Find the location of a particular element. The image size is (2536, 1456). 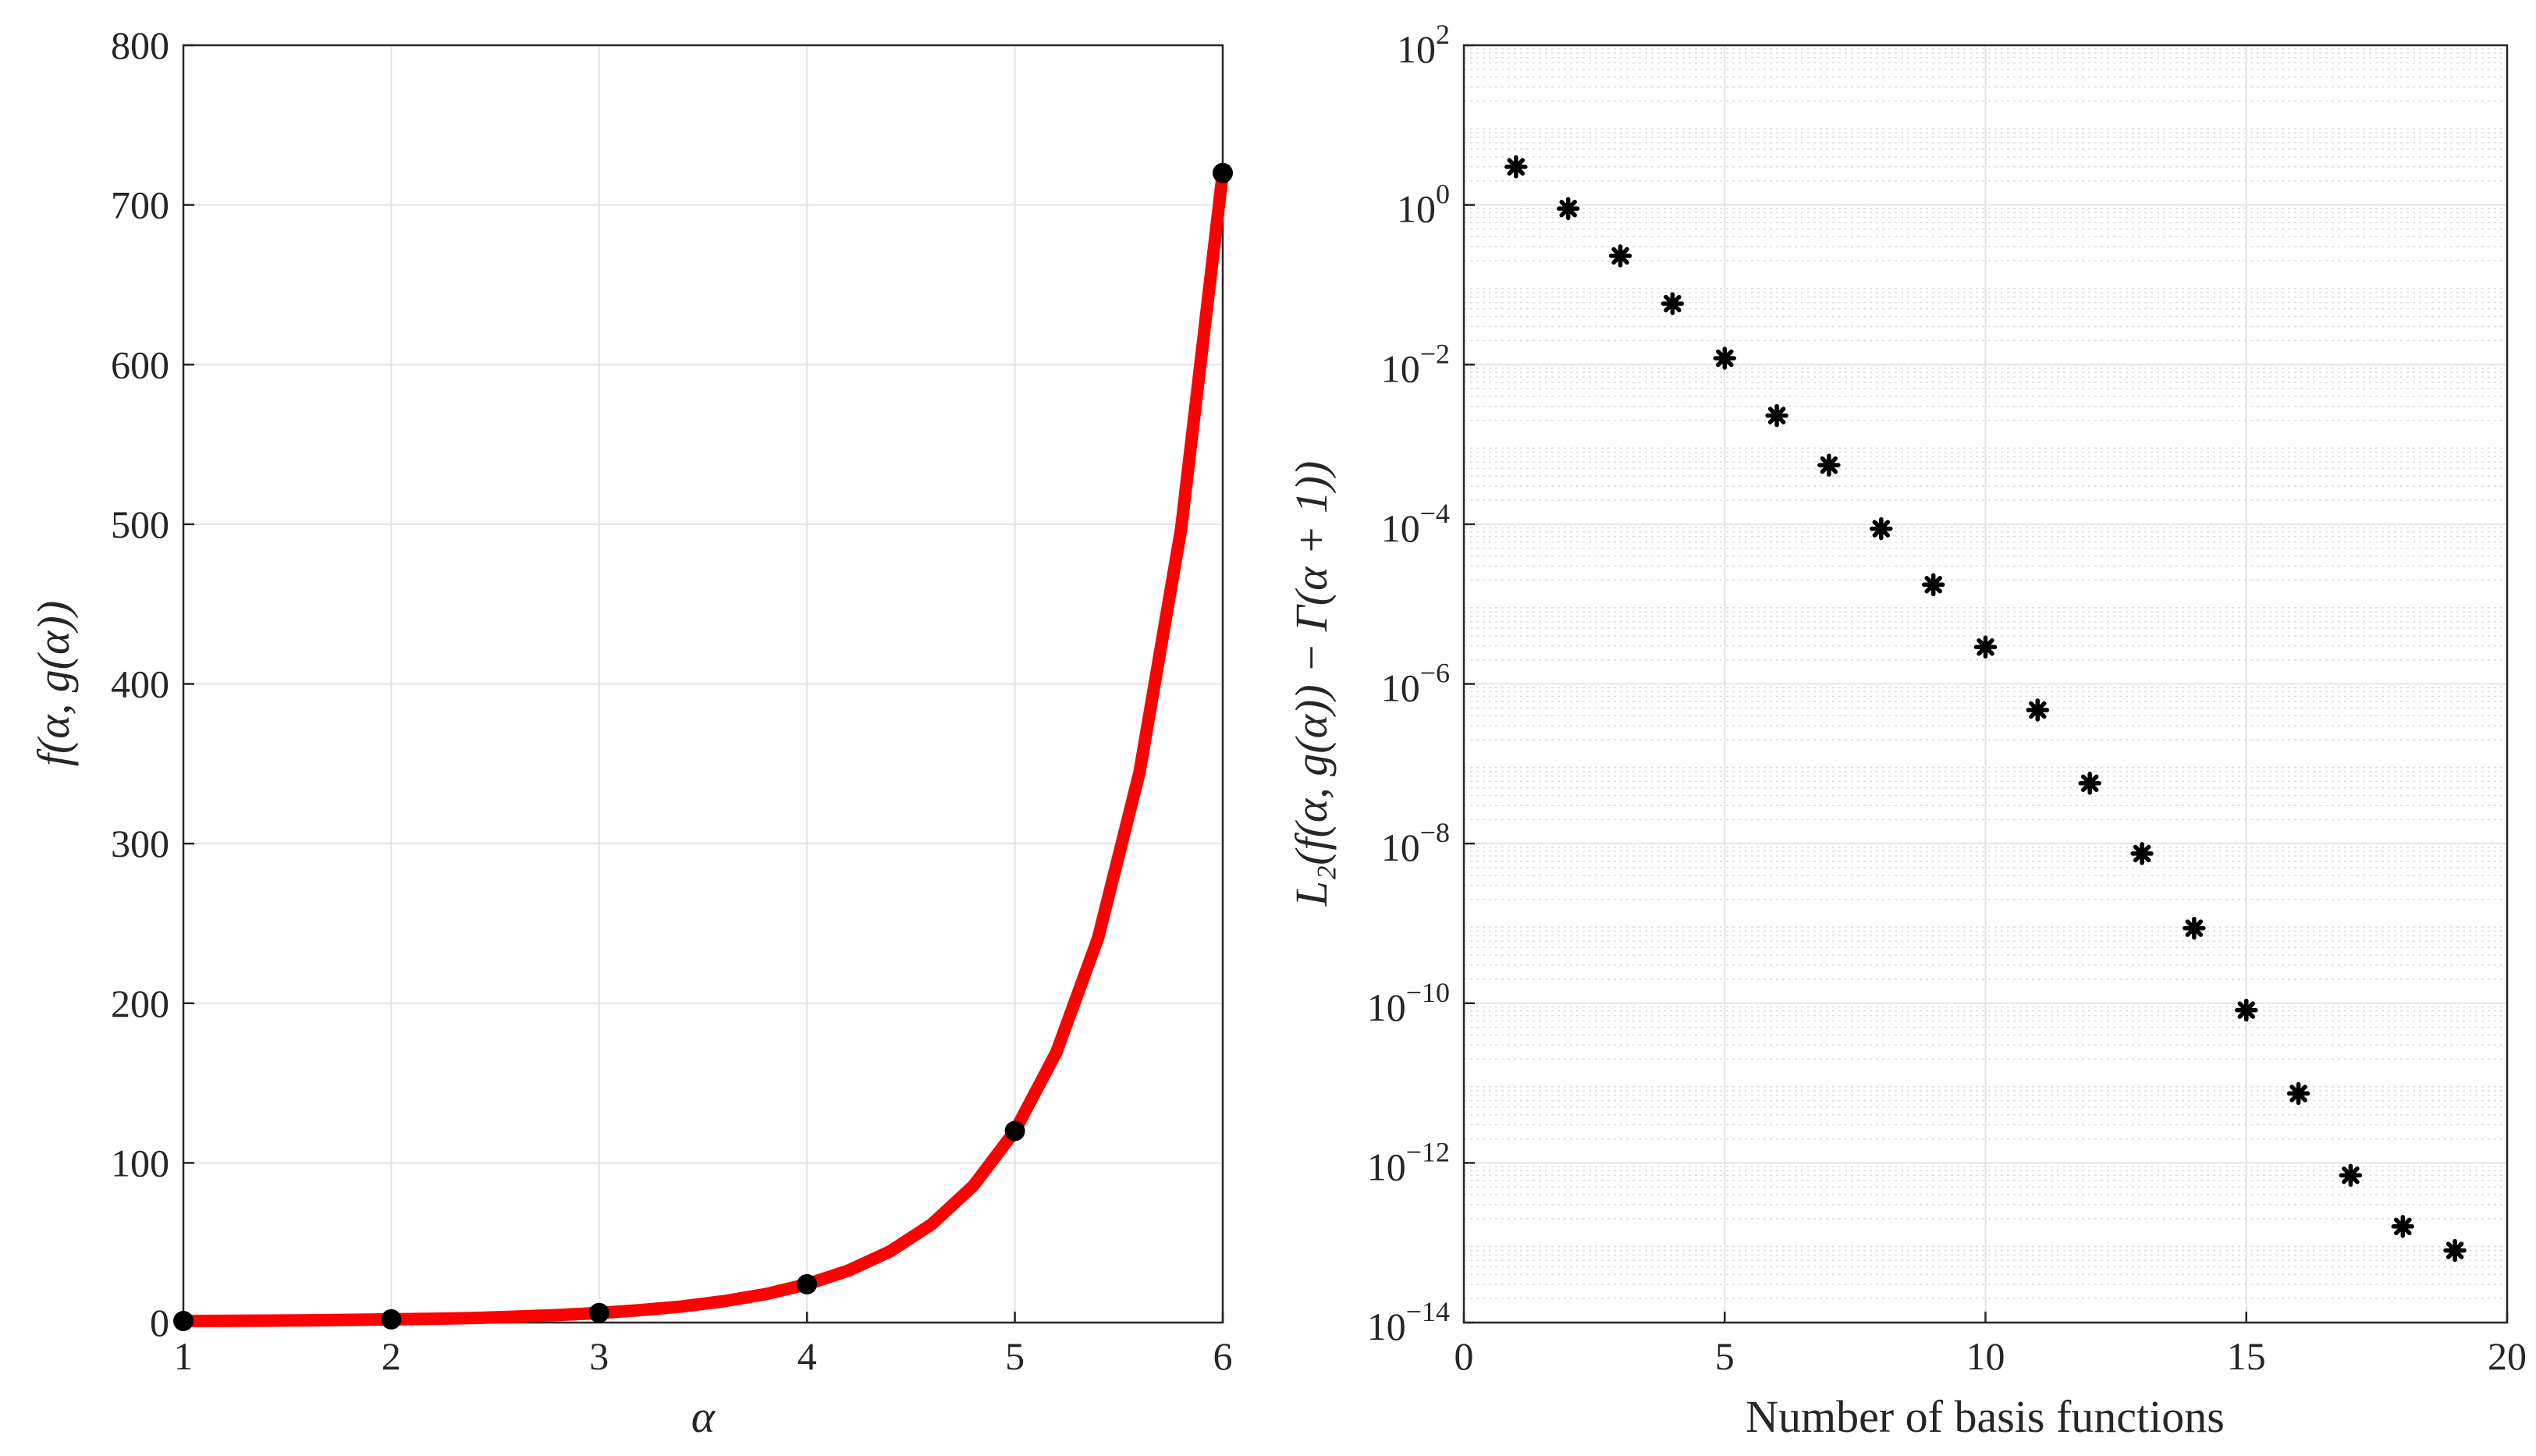

right-x-axis-title: Number of basis functions is located at coordinates (1985, 1417).